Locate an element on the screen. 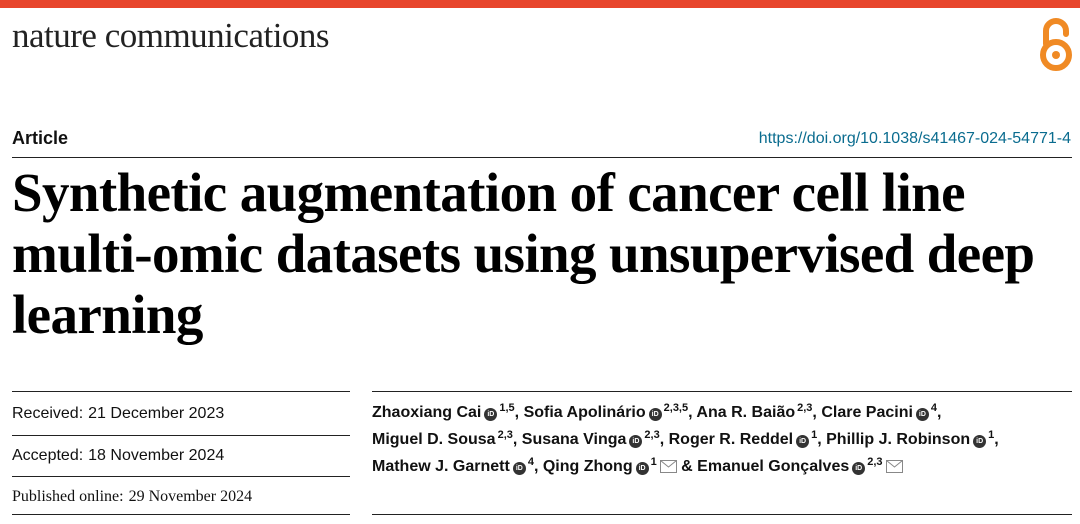 This screenshot has width=1080, height=524. author-entry: Ana R. Baião 2,3, is located at coordinates (756, 411).